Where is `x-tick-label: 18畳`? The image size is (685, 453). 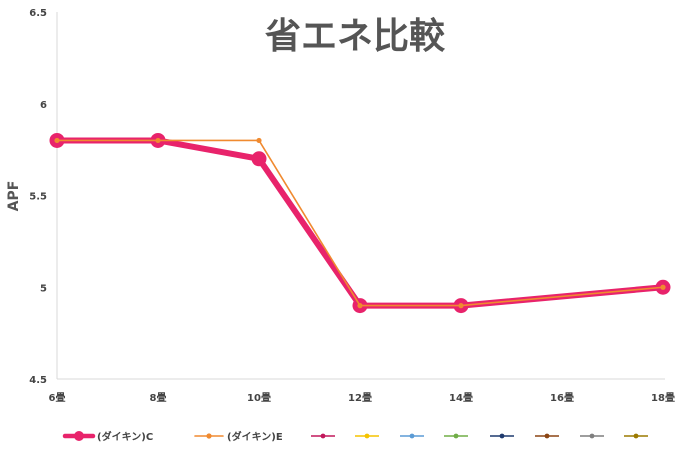
x-tick-label: 18畳 is located at coordinates (663, 398).